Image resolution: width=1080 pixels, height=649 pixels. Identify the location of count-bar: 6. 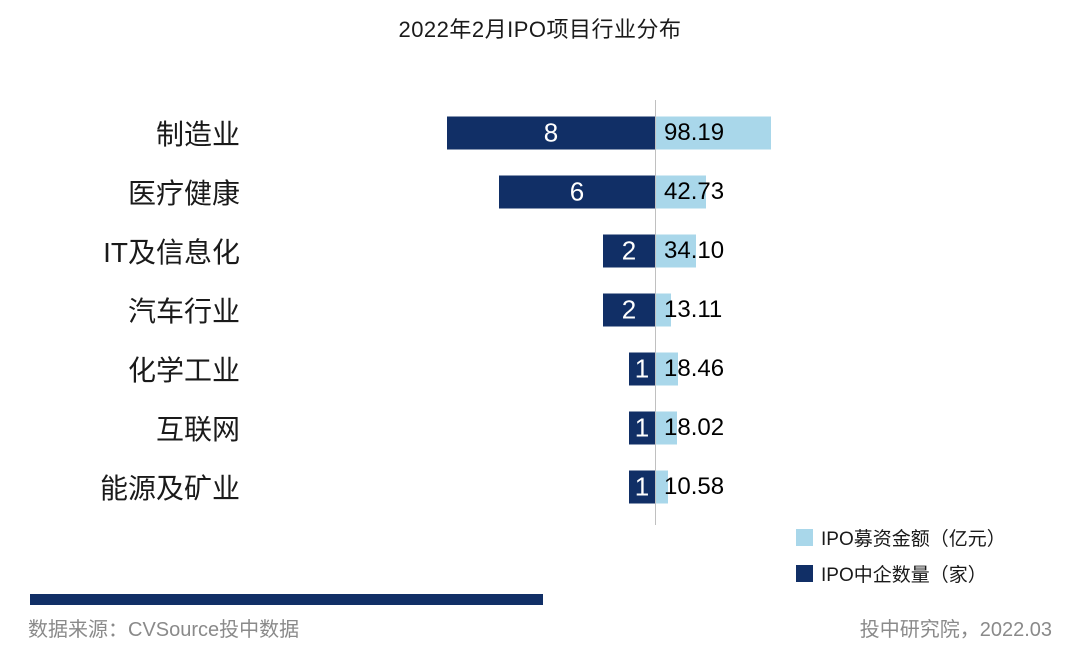
(577, 191).